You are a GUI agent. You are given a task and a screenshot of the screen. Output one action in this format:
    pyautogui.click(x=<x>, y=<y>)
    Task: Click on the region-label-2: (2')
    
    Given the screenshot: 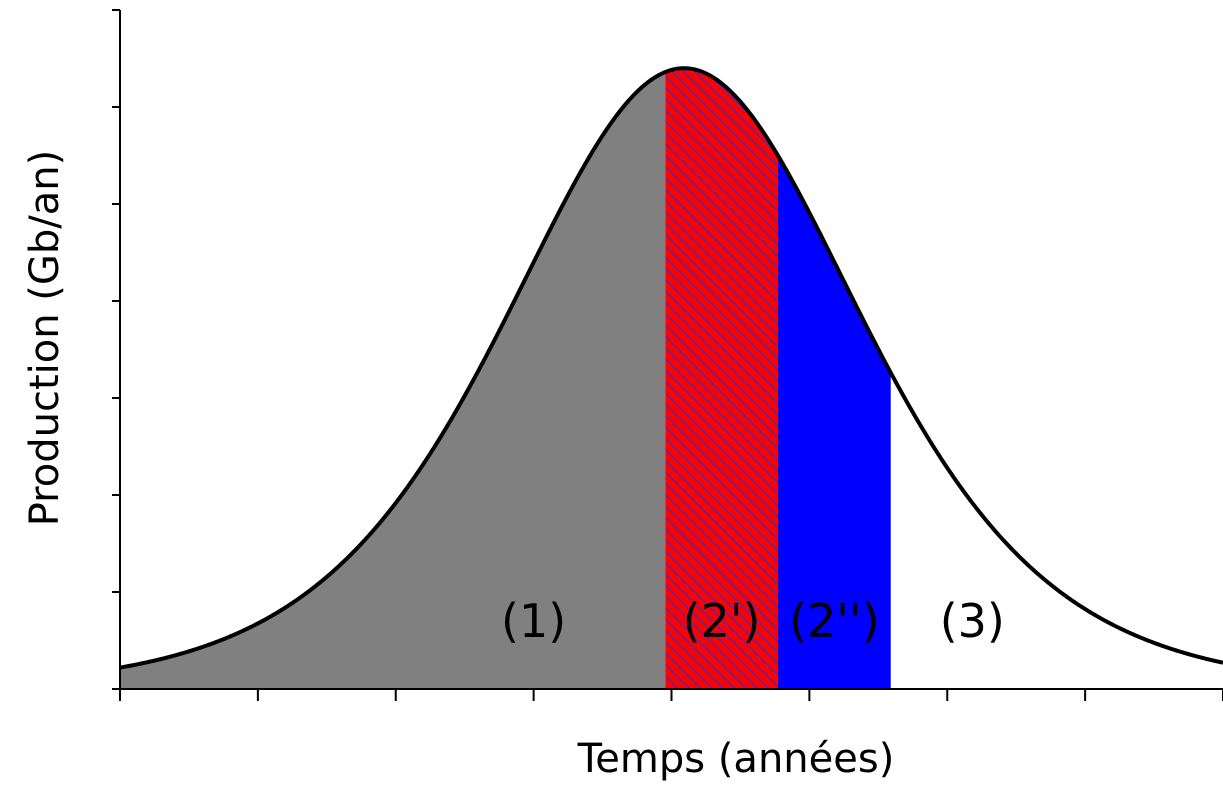 What is the action you would take?
    pyautogui.click(x=722, y=621)
    